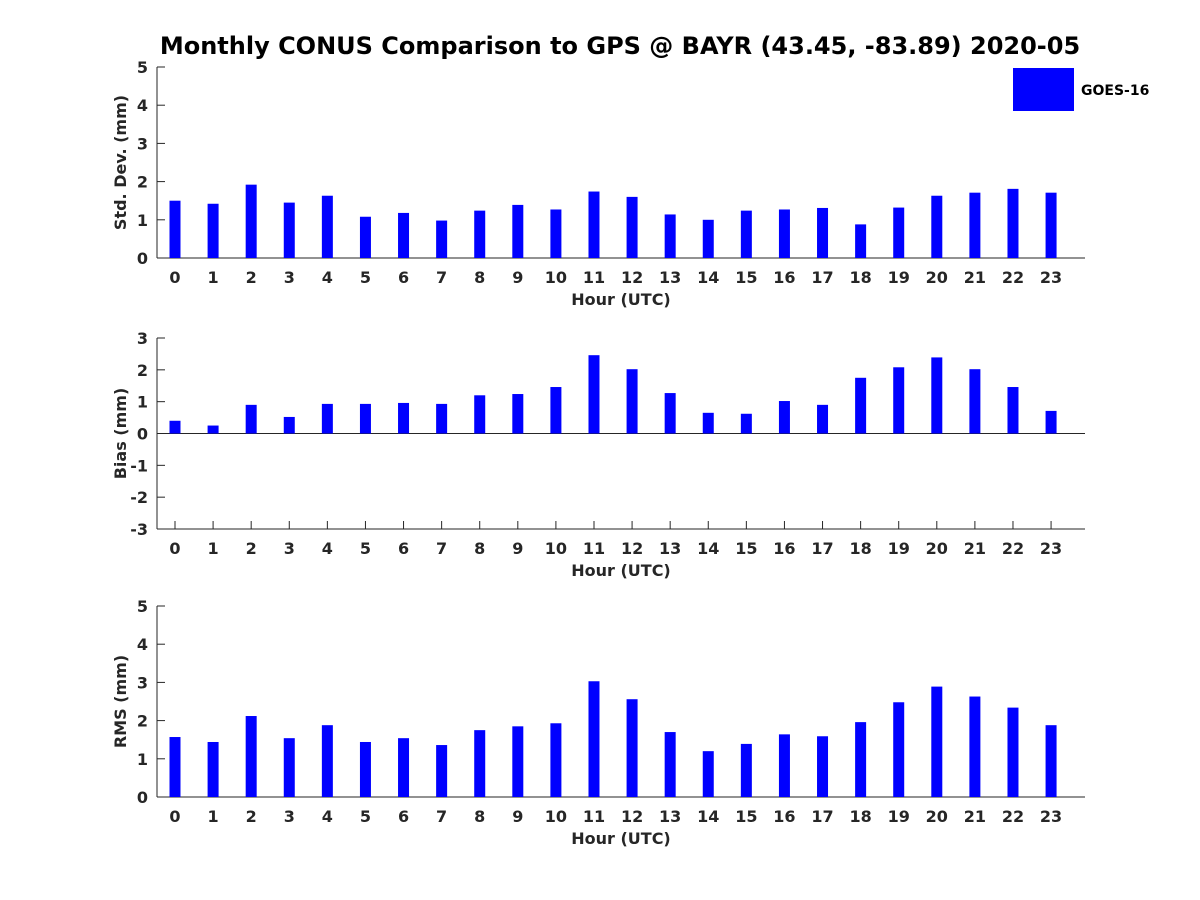 The image size is (1200, 900). What do you see at coordinates (670, 277) in the screenshot?
I see `x-tick-label: 13` at bounding box center [670, 277].